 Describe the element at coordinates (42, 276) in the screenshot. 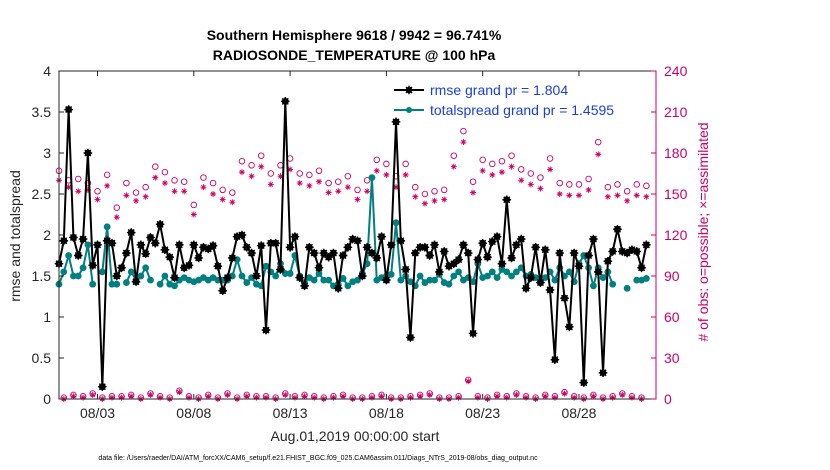

I see `y-tick-label: 1.5` at that location.